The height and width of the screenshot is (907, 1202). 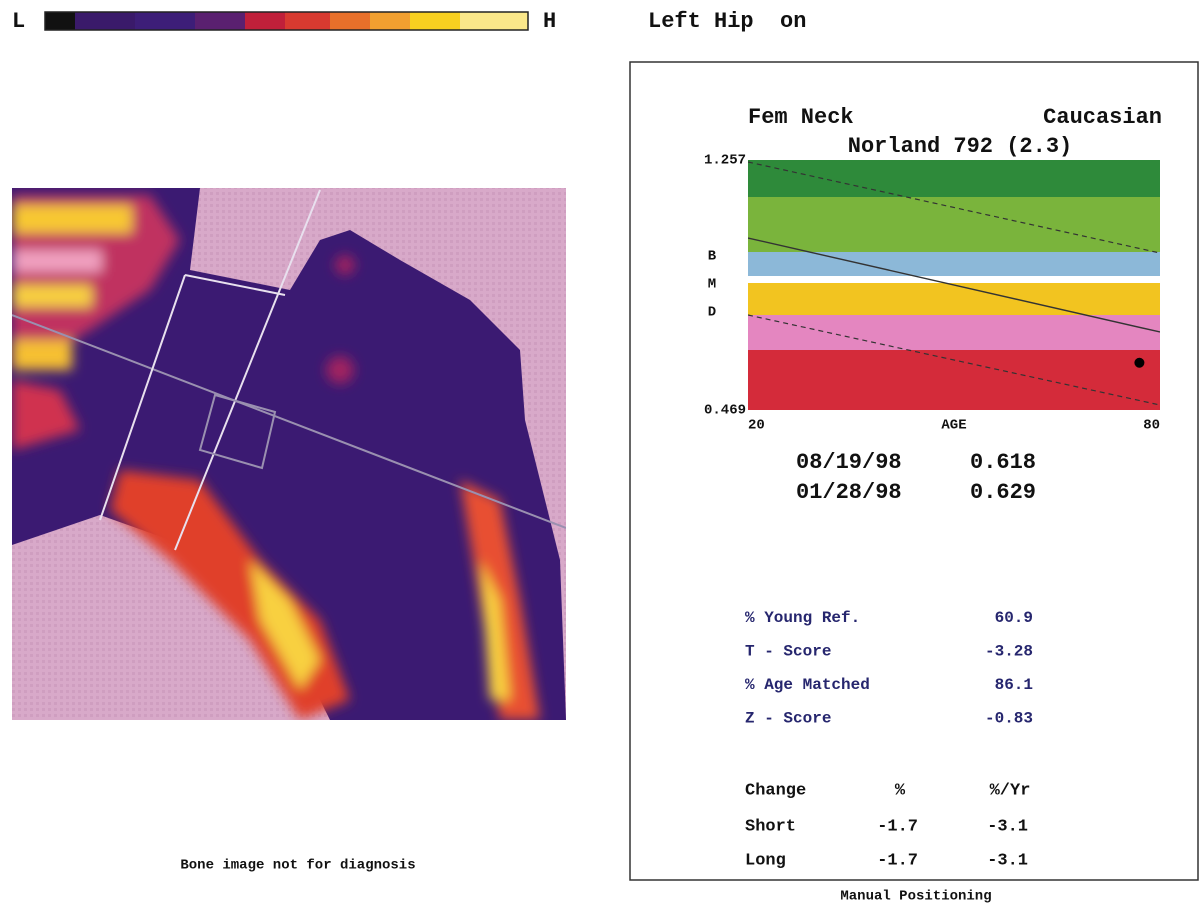 I want to click on change-header: %/Yr, so click(x=1010, y=790).